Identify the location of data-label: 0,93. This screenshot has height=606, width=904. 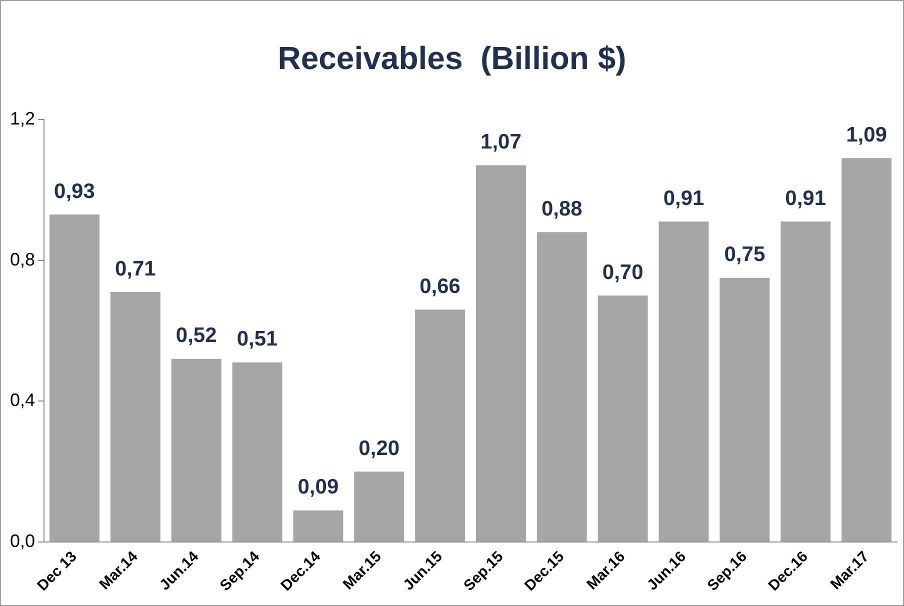
(74, 191).